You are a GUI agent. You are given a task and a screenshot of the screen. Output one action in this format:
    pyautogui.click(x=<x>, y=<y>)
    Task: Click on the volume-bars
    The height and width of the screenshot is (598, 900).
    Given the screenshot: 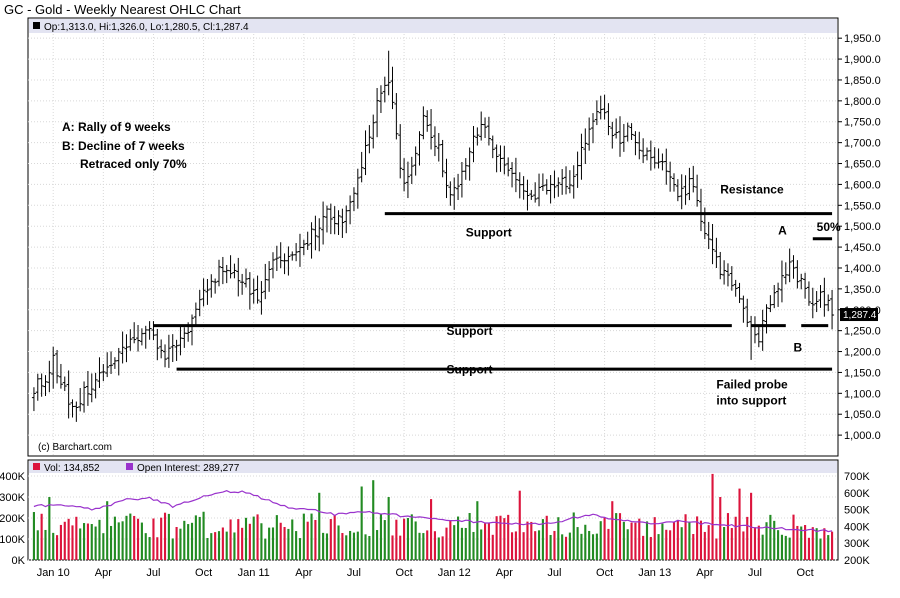 What is the action you would take?
    pyautogui.click(x=433, y=516)
    